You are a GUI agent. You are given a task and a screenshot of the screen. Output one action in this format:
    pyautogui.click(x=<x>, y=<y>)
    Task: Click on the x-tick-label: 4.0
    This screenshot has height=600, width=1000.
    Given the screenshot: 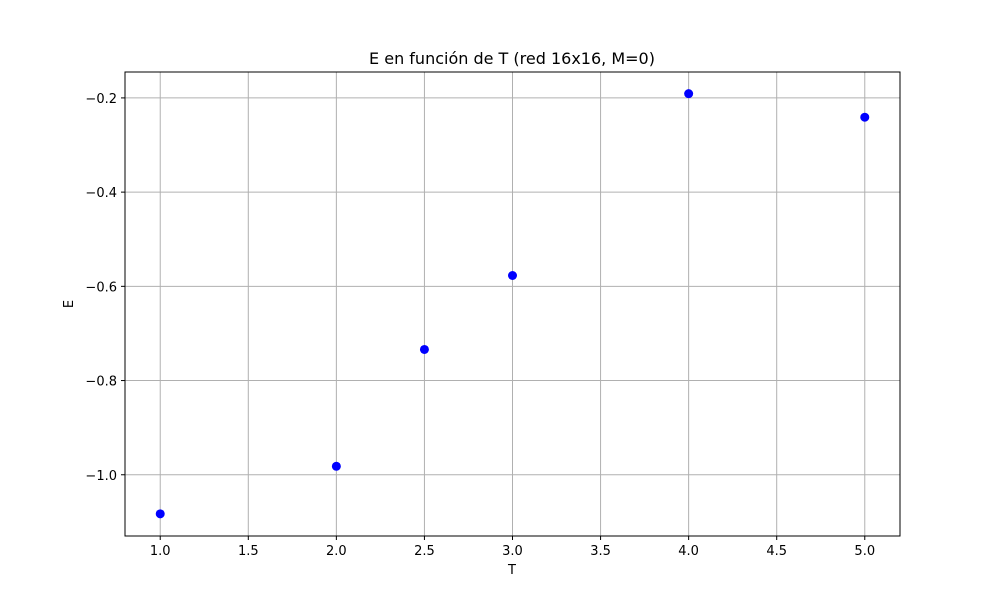 What is the action you would take?
    pyautogui.click(x=688, y=551)
    